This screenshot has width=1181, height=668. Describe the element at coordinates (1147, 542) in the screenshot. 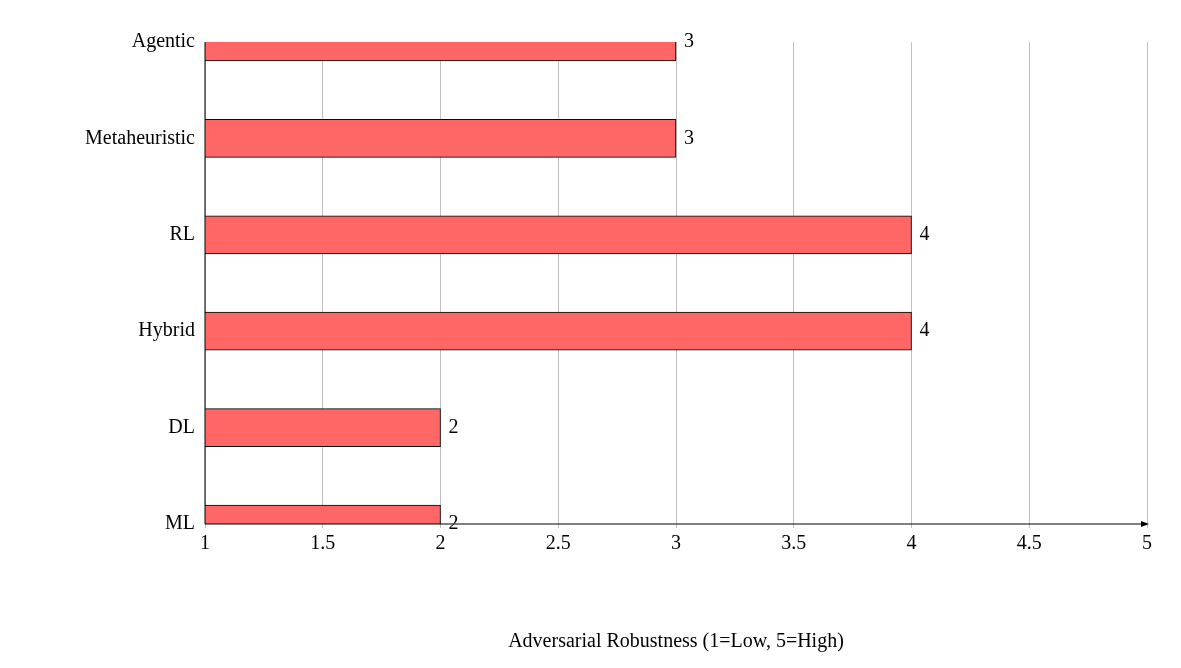

I see `x-tick-label: 5` at that location.